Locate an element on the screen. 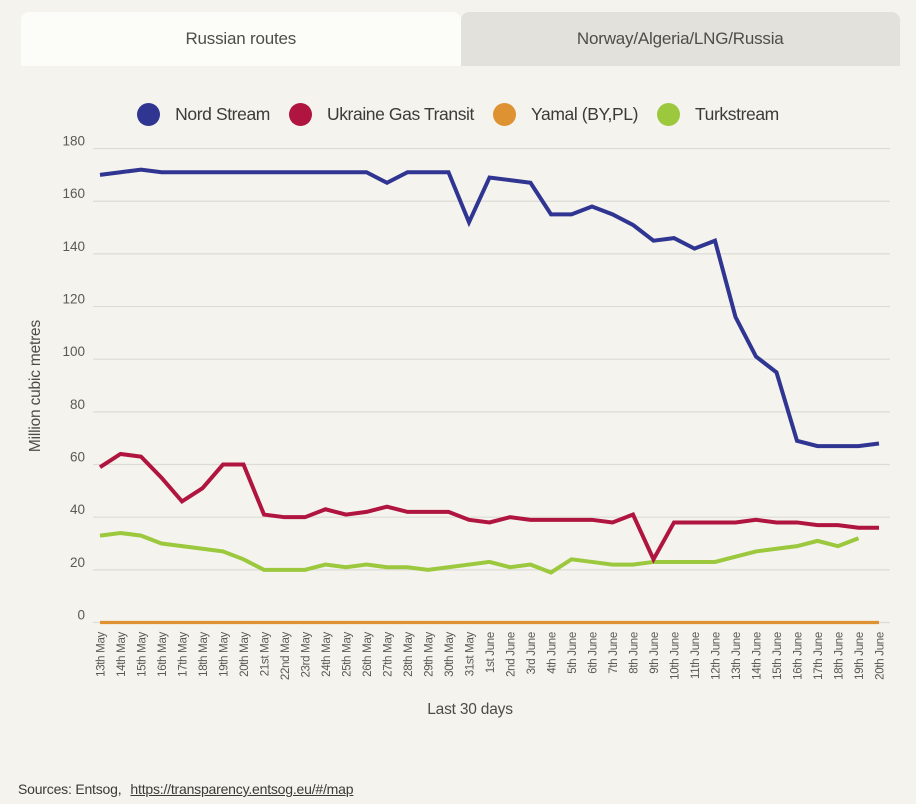 The width and height of the screenshot is (916, 804). svg-text: 31st May is located at coordinates (471, 653).